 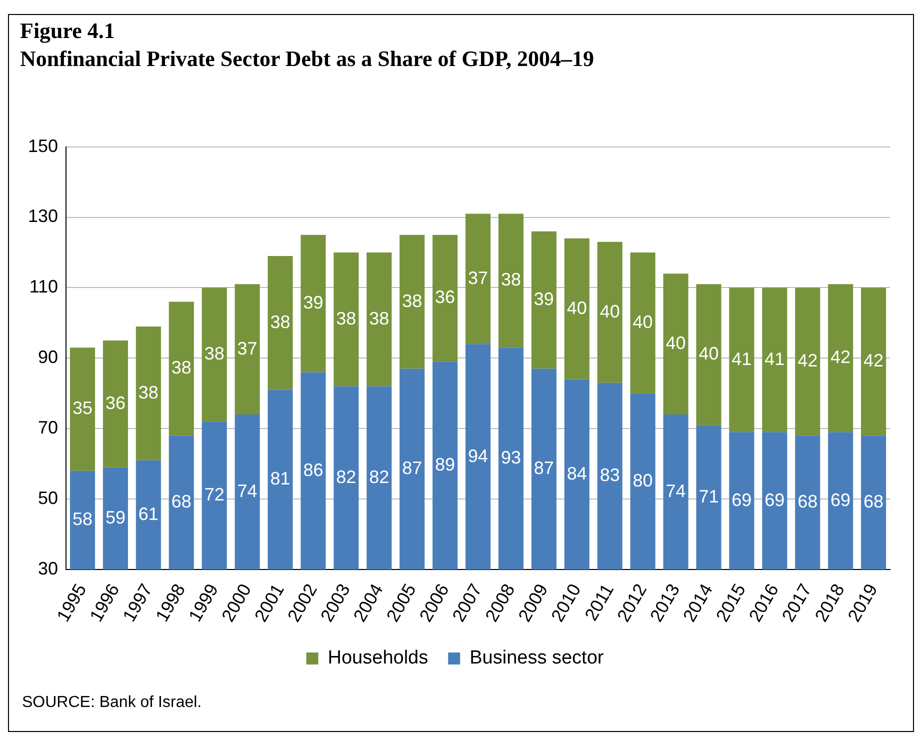 What do you see at coordinates (214, 494) in the screenshot?
I see `data-label: 72` at bounding box center [214, 494].